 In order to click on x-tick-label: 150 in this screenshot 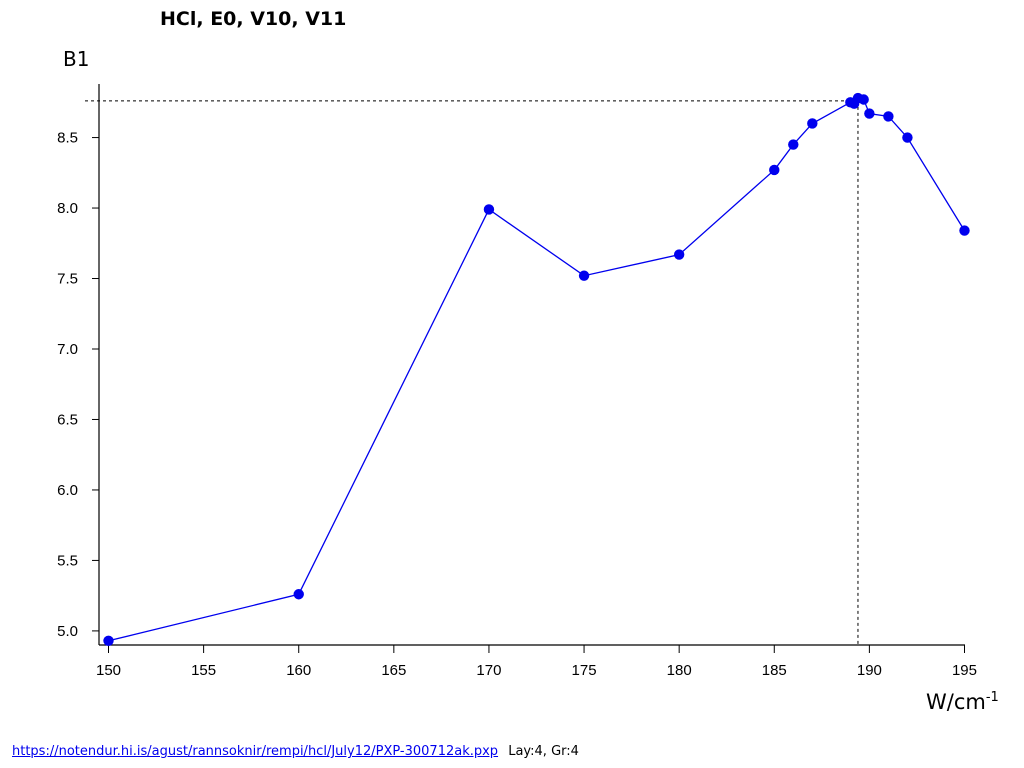, I will do `click(108, 670)`.